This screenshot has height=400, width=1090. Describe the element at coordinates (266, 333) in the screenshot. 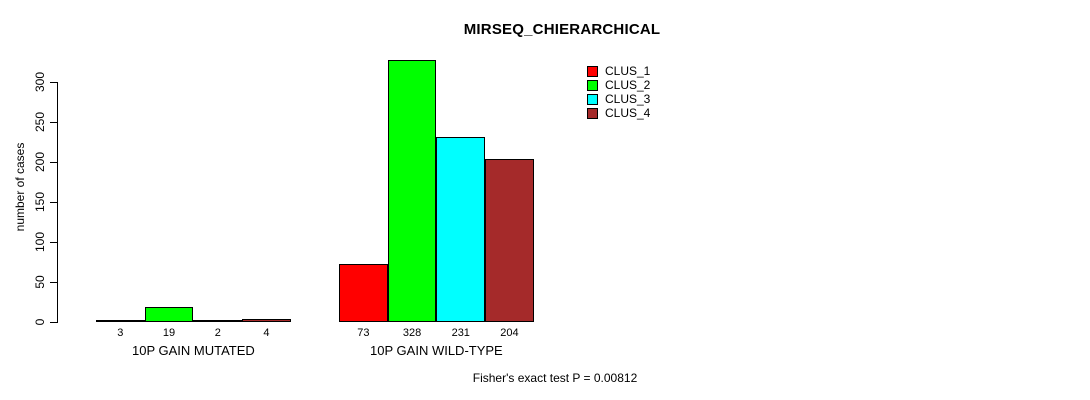

I see `bar-value-label: 4` at that location.